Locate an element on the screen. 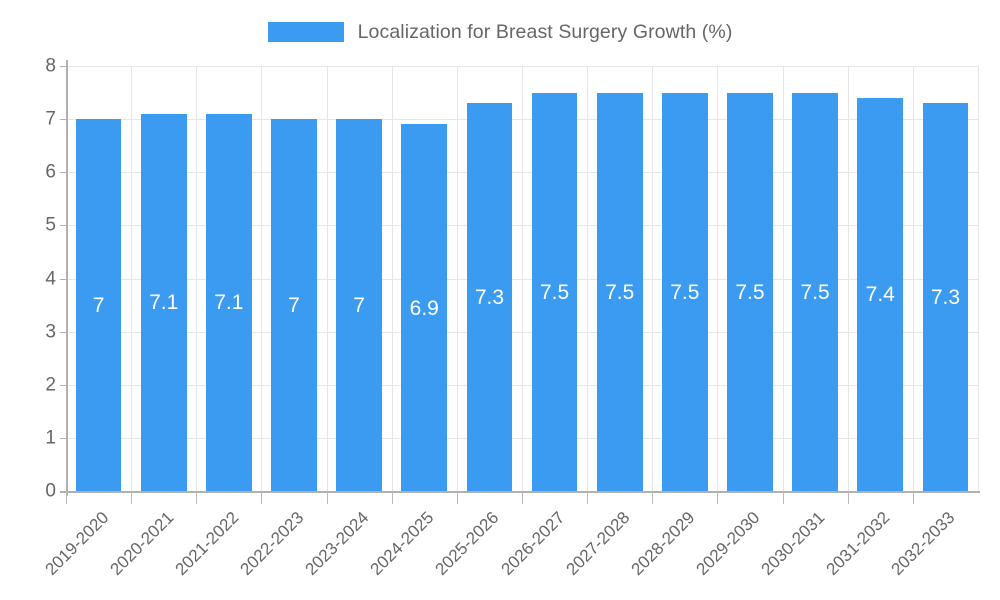 This screenshot has width=1000, height=600. y-axis-tick-label: 0 is located at coordinates (50, 491).